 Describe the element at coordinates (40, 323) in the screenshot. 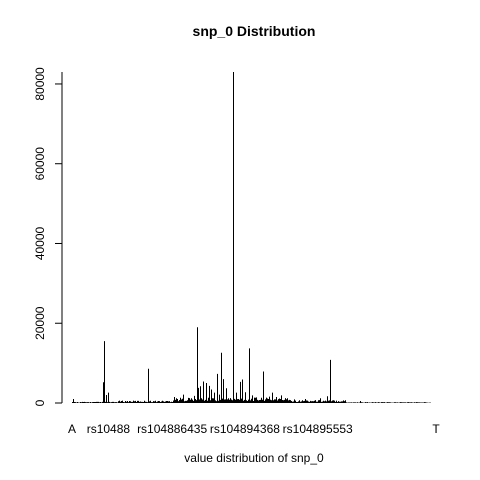

I see `y-tick-label: 20000` at that location.